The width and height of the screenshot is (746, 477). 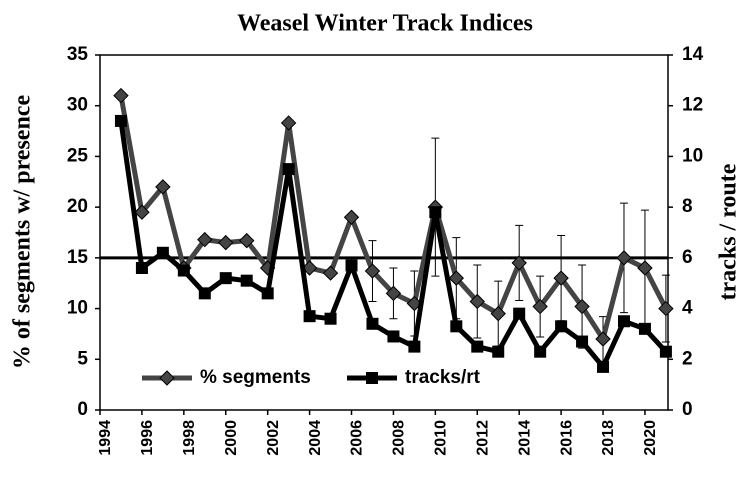 I want to click on x-tick-label: 2008, so click(x=399, y=438).